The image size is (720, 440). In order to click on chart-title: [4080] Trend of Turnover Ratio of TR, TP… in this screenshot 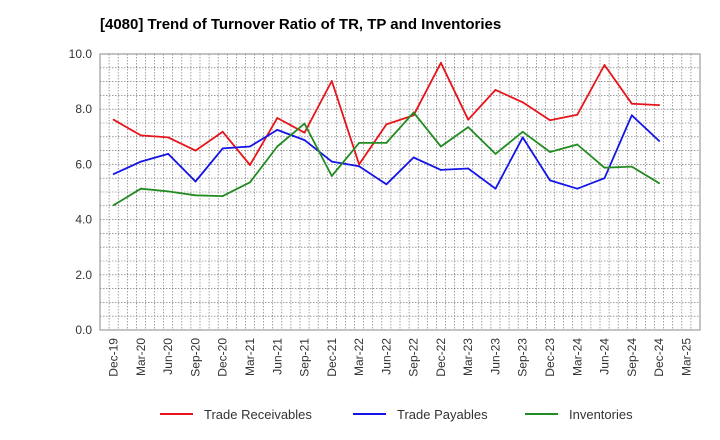, I will do `click(301, 24)`.